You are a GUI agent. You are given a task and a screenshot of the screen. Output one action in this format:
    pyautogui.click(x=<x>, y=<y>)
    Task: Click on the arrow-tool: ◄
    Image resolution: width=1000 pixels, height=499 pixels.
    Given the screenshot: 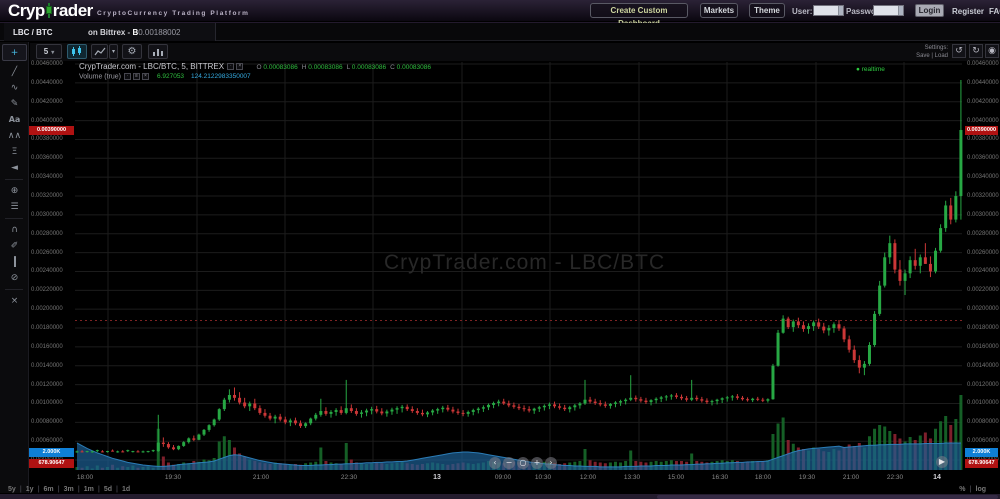 What is the action you would take?
    pyautogui.click(x=14, y=168)
    